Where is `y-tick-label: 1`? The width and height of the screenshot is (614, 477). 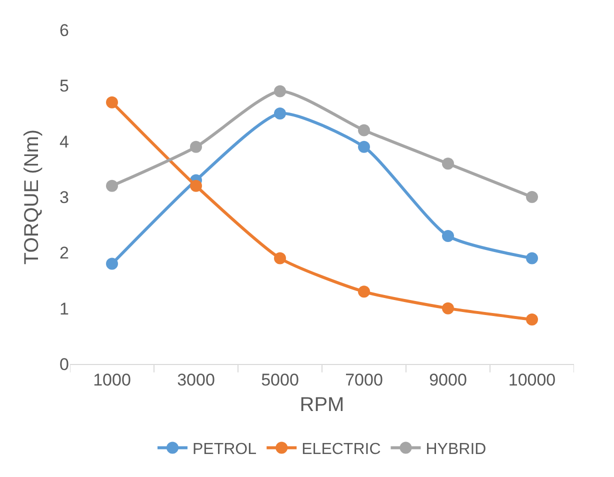 y-tick-label: 1 is located at coordinates (64, 308).